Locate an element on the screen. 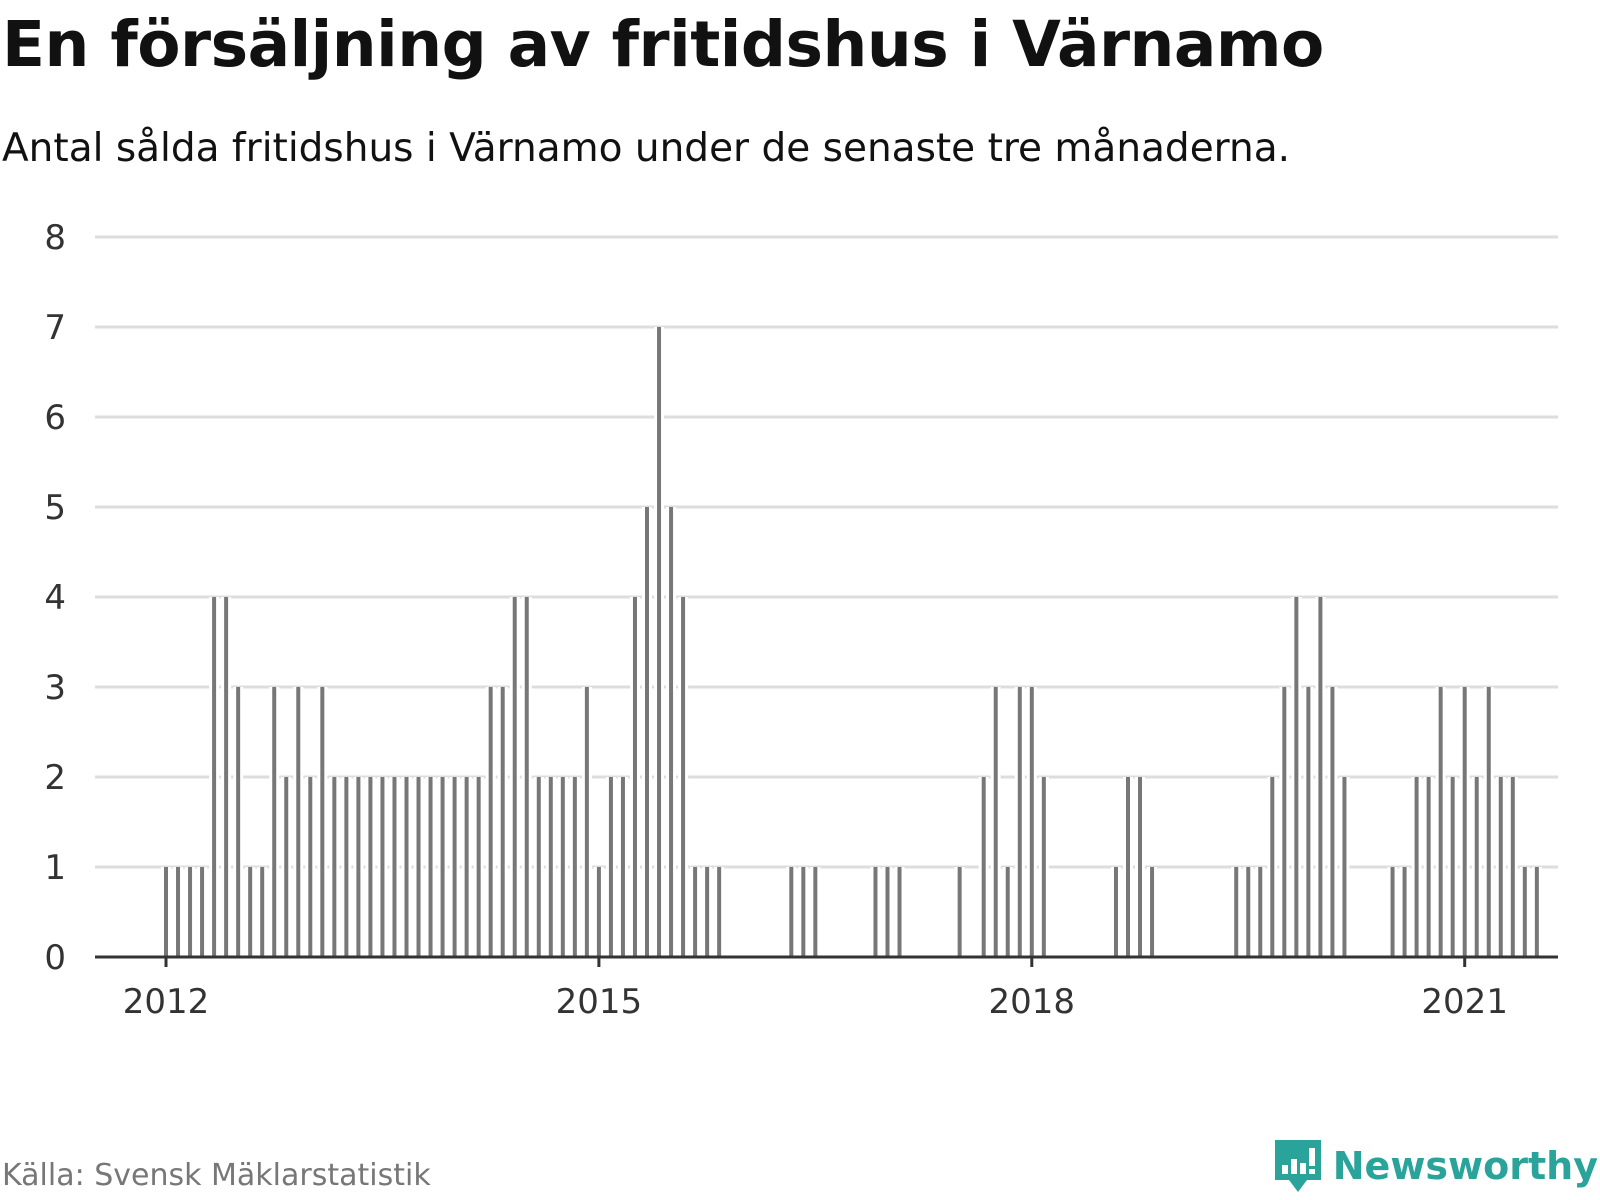 The image size is (1600, 1200). y-tick-label: 6 is located at coordinates (55, 418).